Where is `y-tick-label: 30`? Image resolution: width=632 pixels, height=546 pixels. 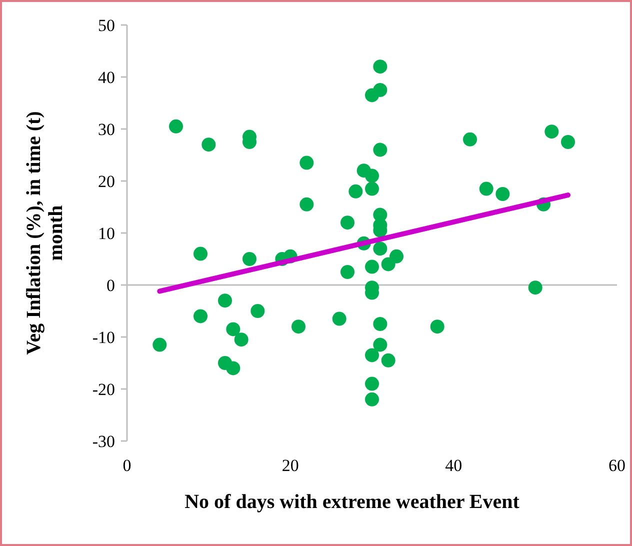
y-tick-label: 30 is located at coordinates (106, 129).